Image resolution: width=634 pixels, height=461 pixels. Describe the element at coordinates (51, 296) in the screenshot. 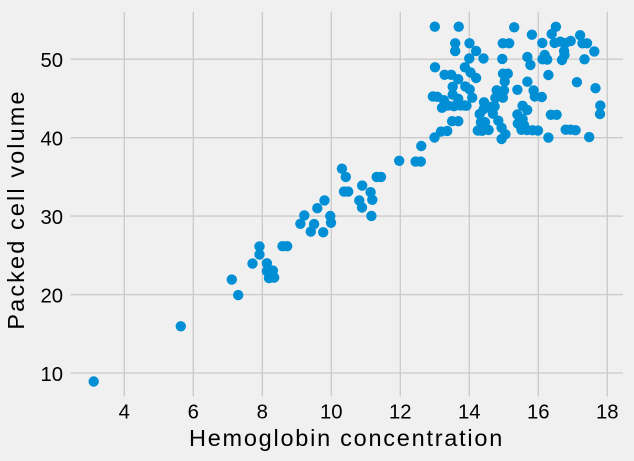

I see `svg-text: 20` at that location.